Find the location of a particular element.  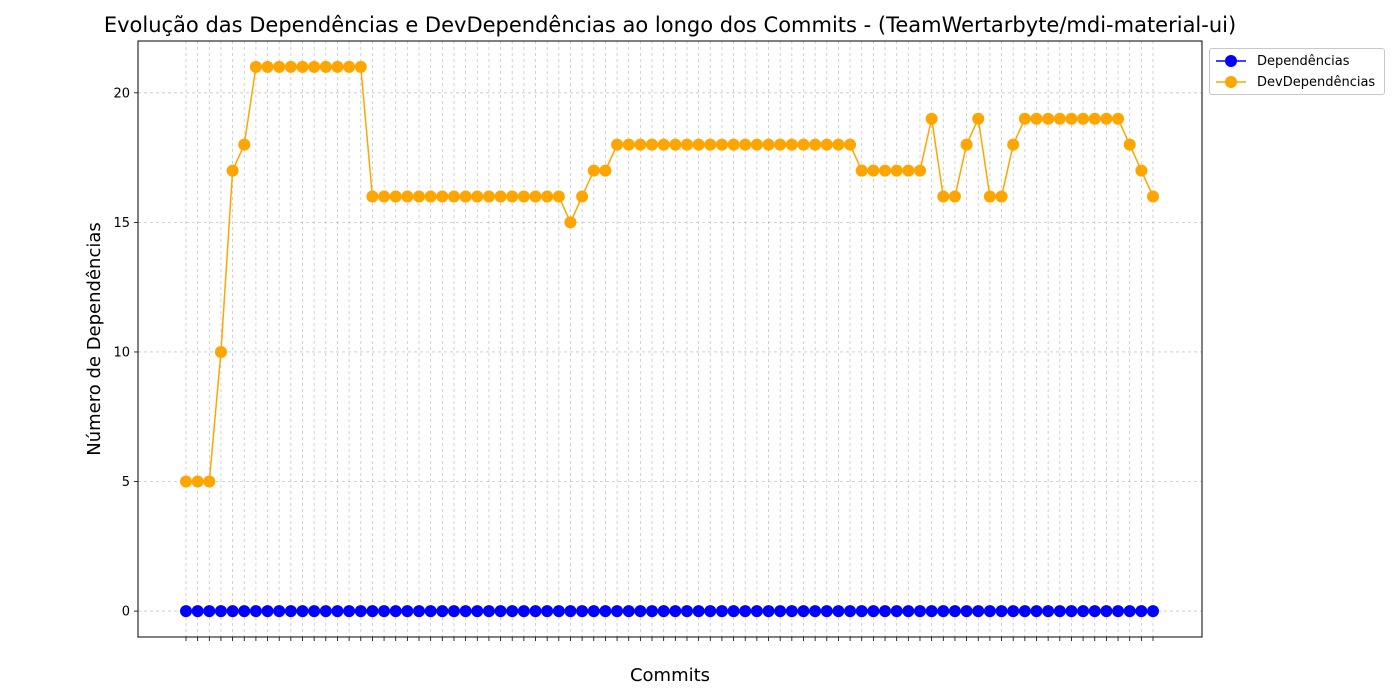

y-tick-label: 20 is located at coordinates (121, 93).